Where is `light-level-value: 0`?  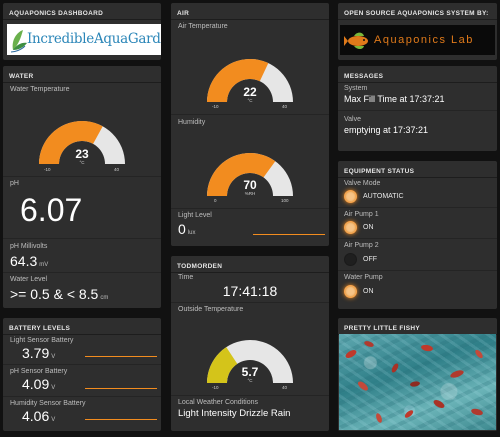
light-level-value: 0 is located at coordinates (182, 229).